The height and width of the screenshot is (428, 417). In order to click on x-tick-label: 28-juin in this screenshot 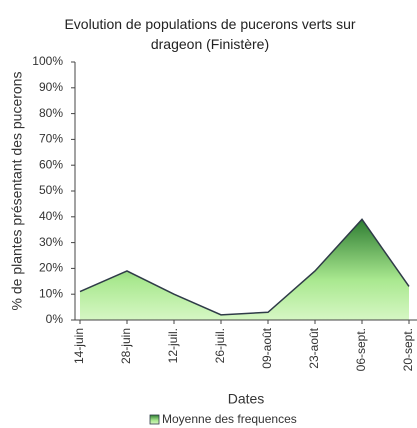, I will do `click(126, 346)`.